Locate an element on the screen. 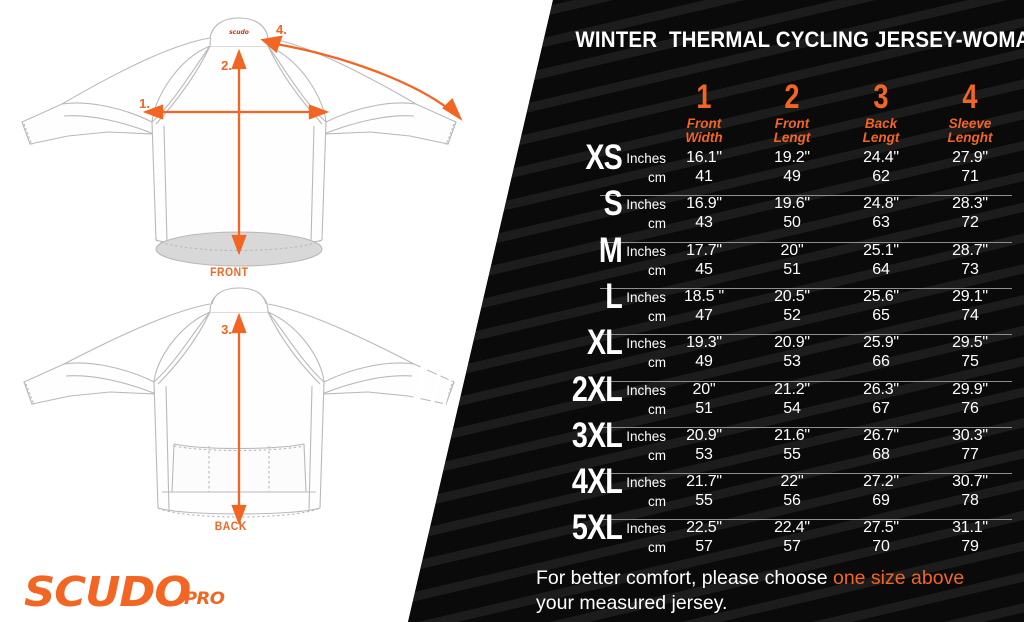 The image size is (1024, 622). cell-cm: 77 is located at coordinates (970, 454).